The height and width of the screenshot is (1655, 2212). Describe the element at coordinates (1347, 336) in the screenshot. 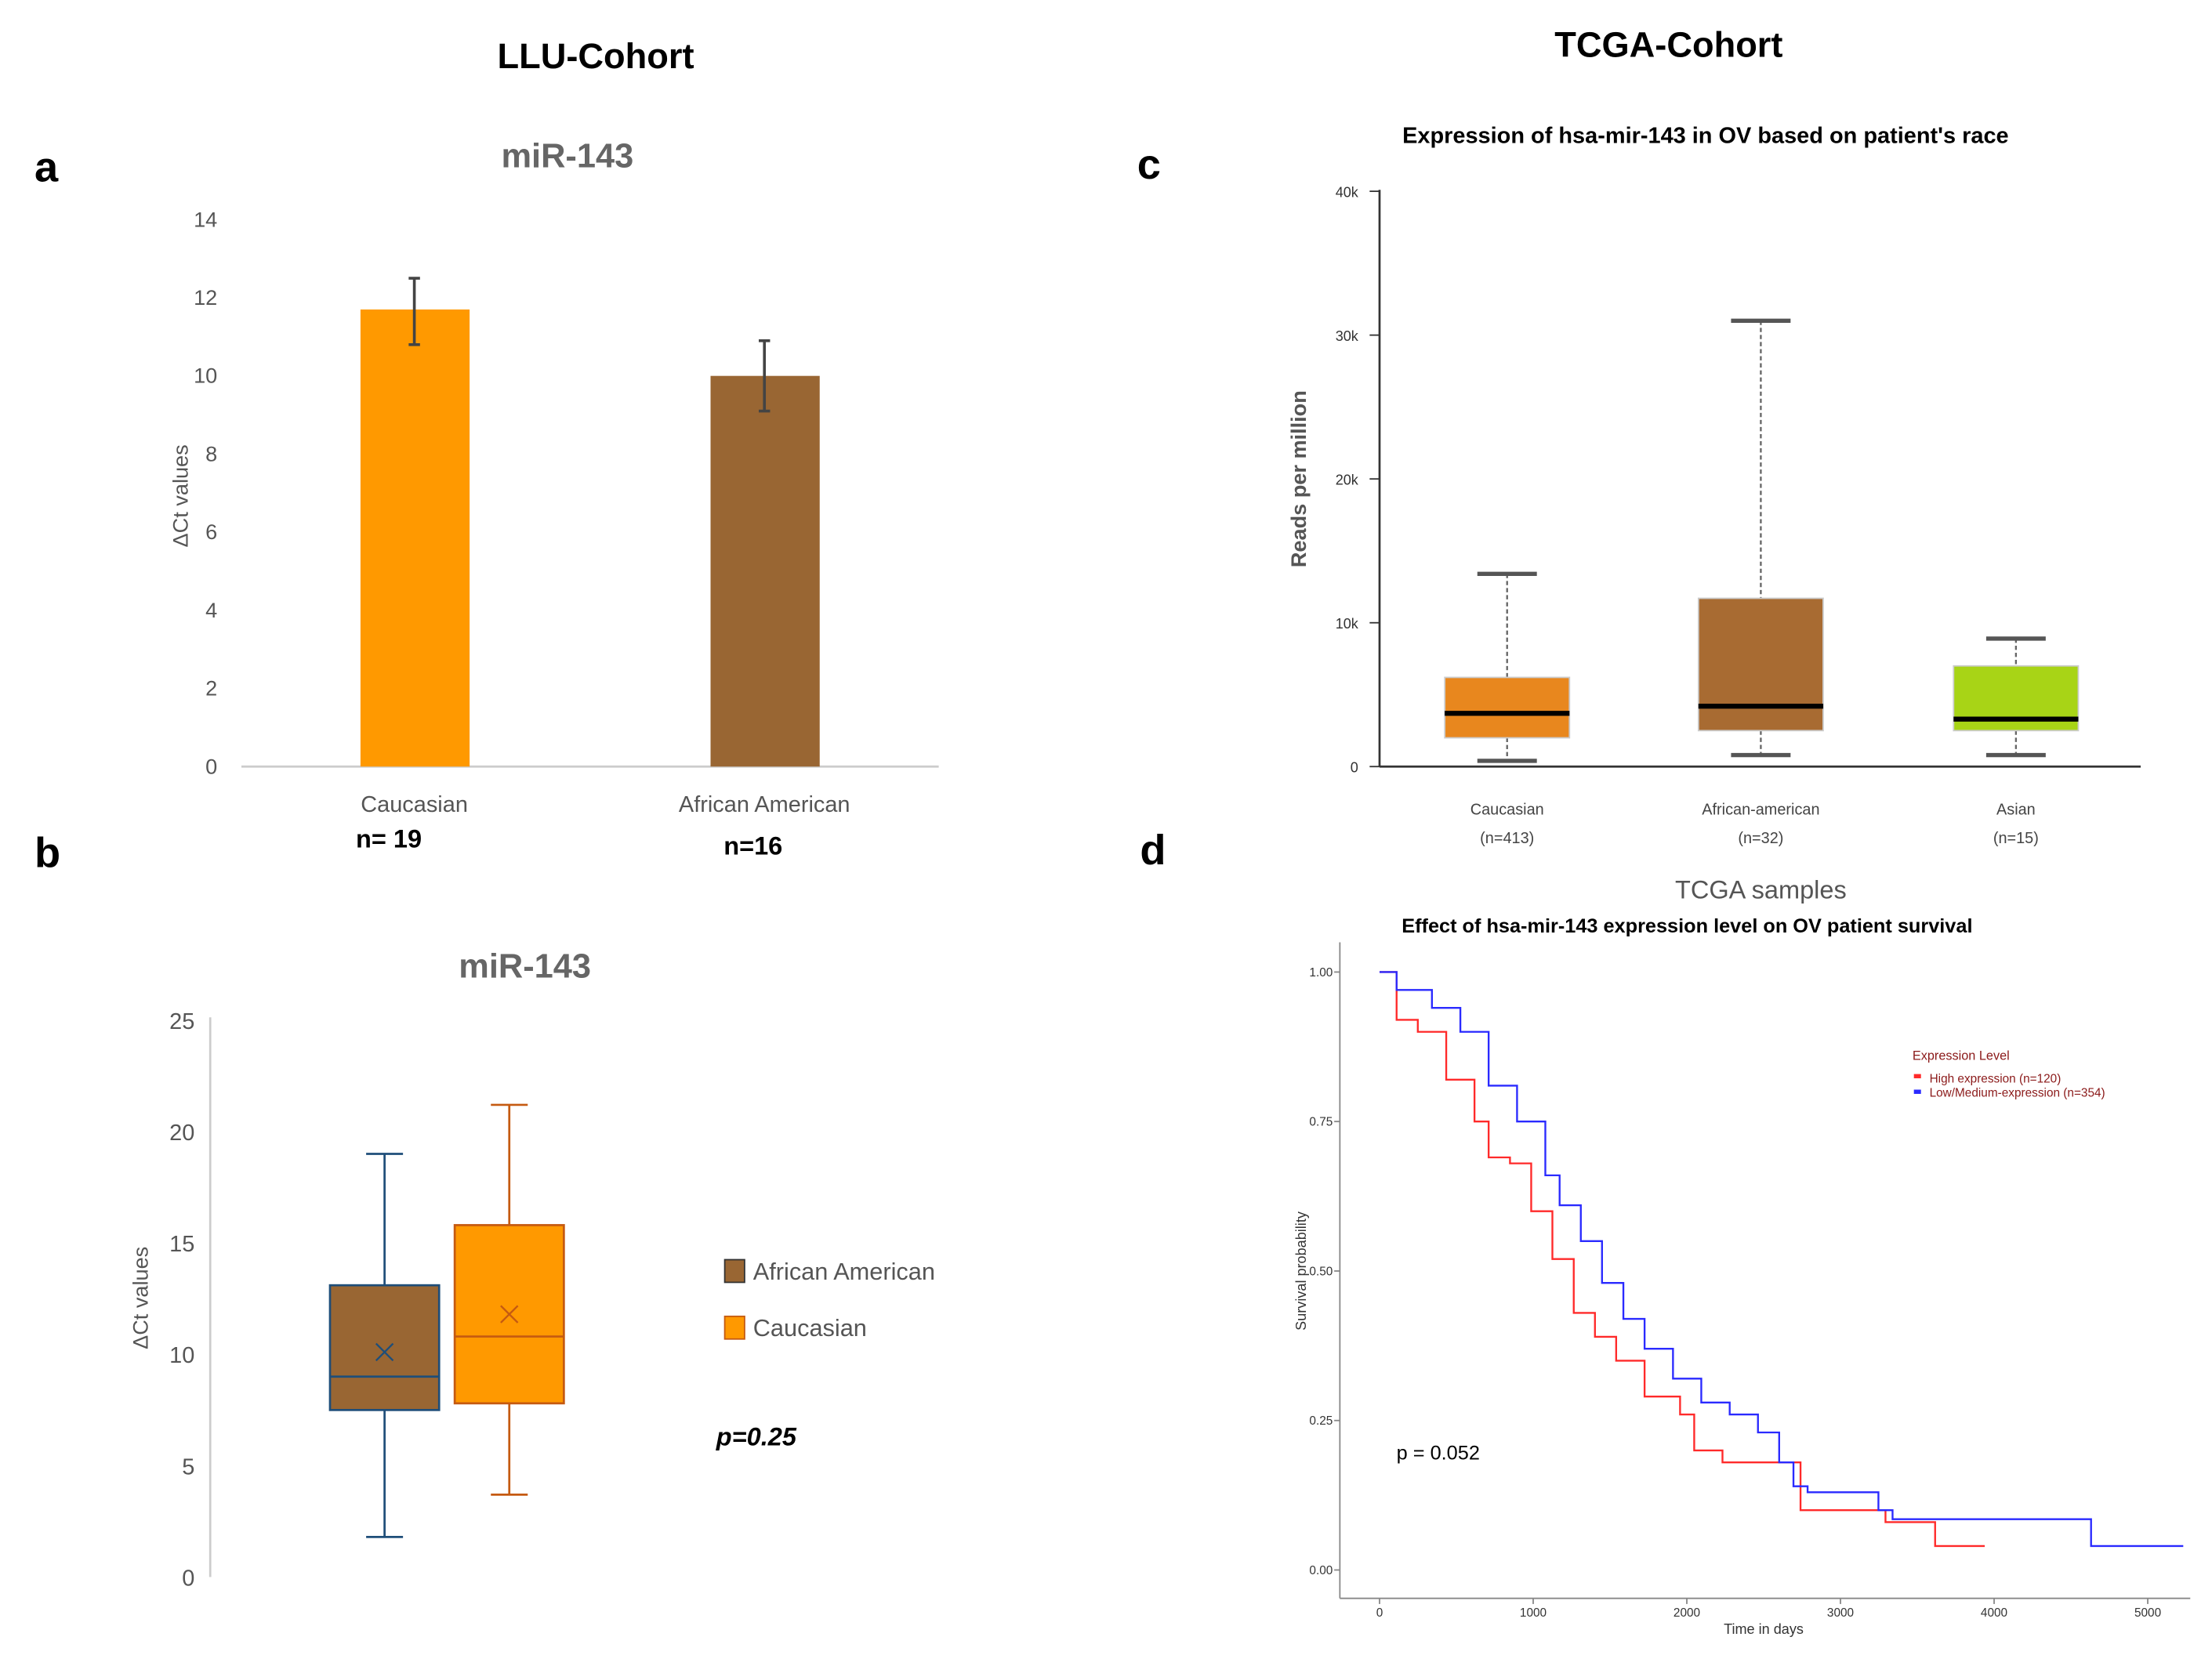

I see `y-tick-label: 30k` at that location.